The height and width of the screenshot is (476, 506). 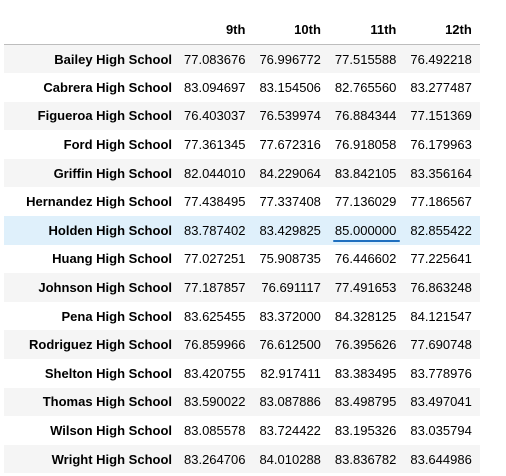 What do you see at coordinates (366, 29) in the screenshot?
I see `column-header-11th: 11th` at bounding box center [366, 29].